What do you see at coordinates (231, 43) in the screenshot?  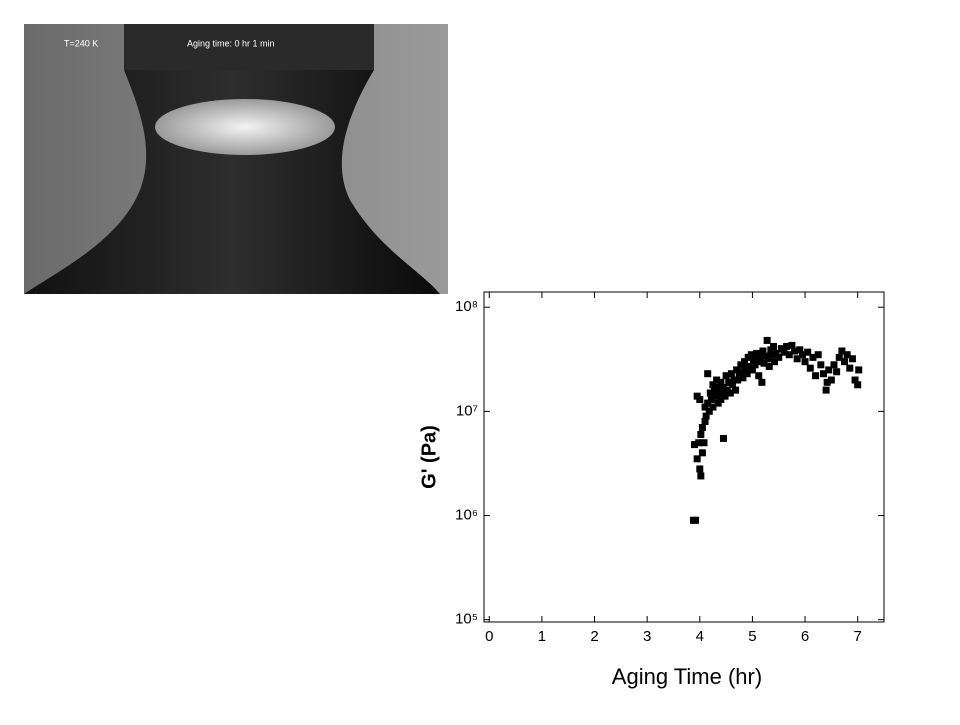 I see `aging-label: Aging time: 0 hr 1 min` at bounding box center [231, 43].